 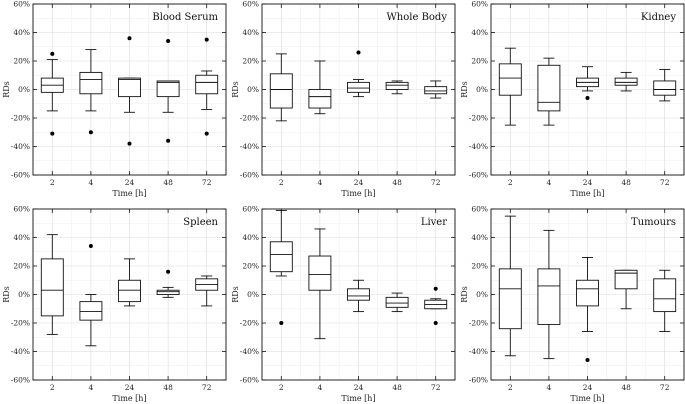 What do you see at coordinates (658, 17) in the screenshot?
I see `panel-title: Kidney` at bounding box center [658, 17].